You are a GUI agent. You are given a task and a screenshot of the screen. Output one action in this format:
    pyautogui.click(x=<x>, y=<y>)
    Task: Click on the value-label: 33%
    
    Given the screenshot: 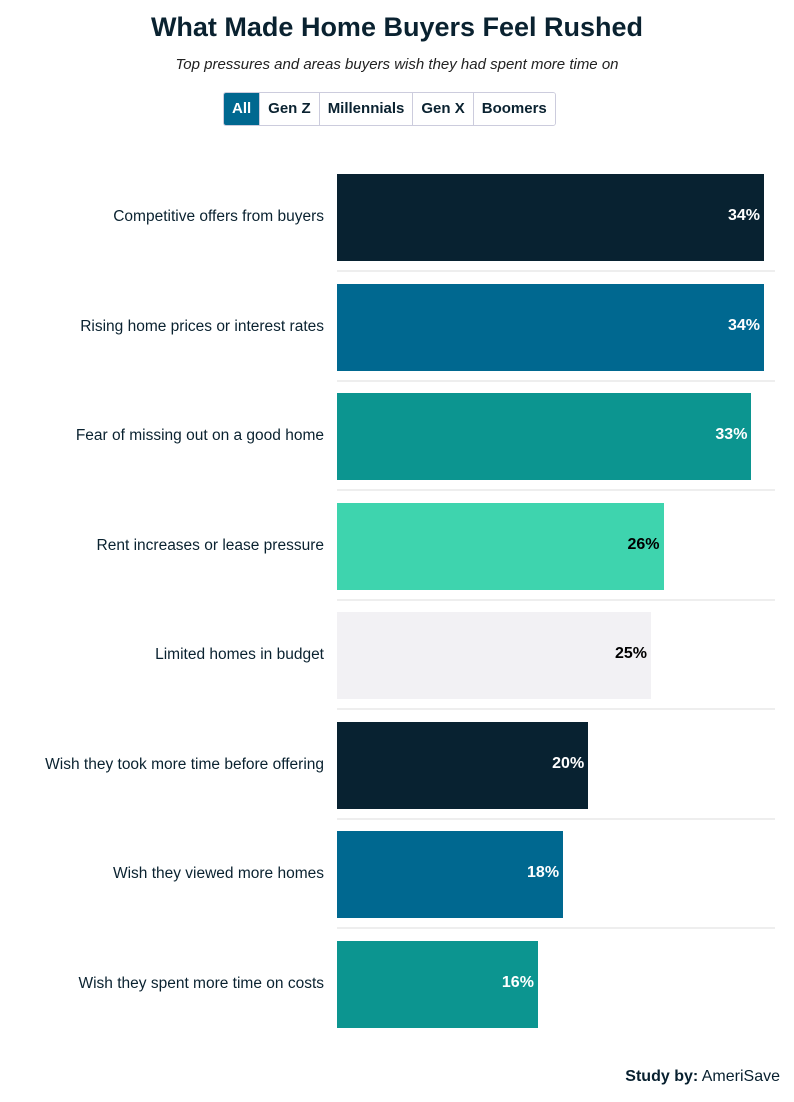 What is the action you would take?
    pyautogui.click(x=731, y=434)
    